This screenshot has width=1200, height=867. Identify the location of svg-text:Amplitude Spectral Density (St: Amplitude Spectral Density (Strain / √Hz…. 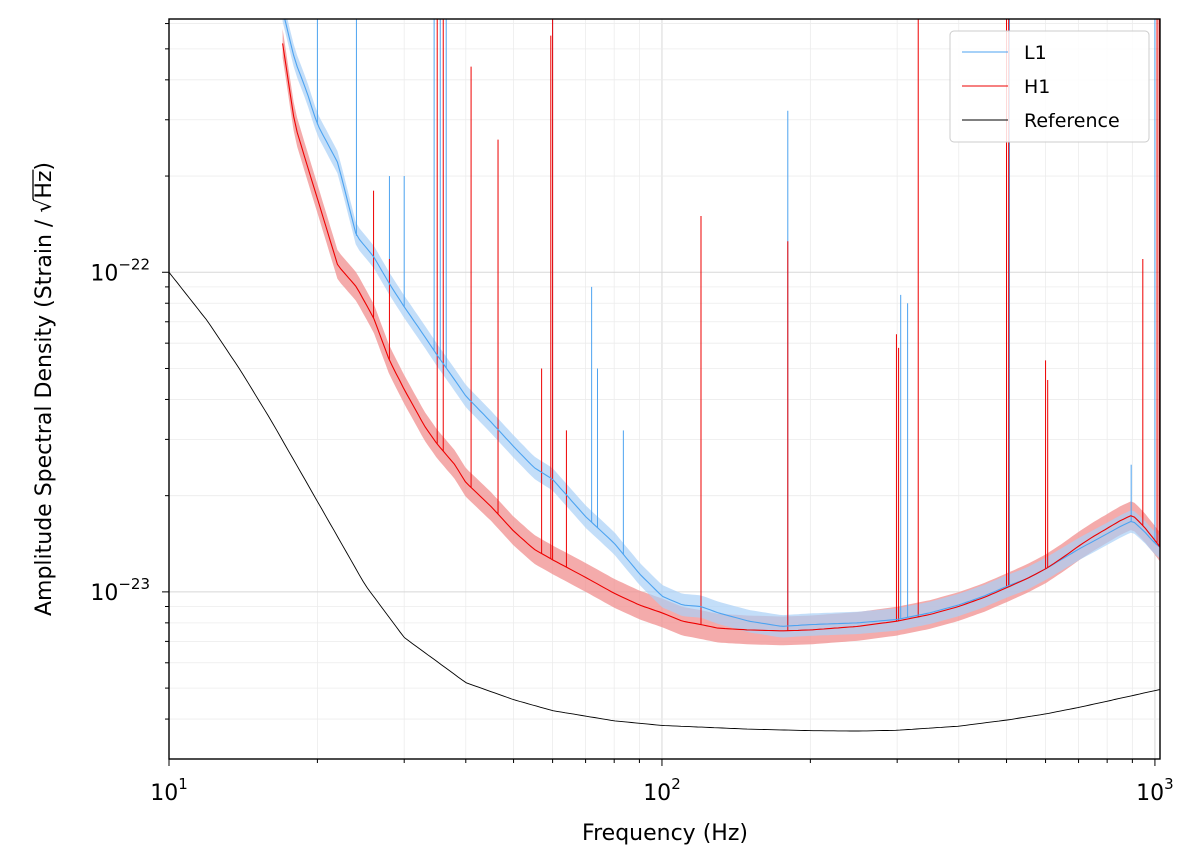
(44, 389).